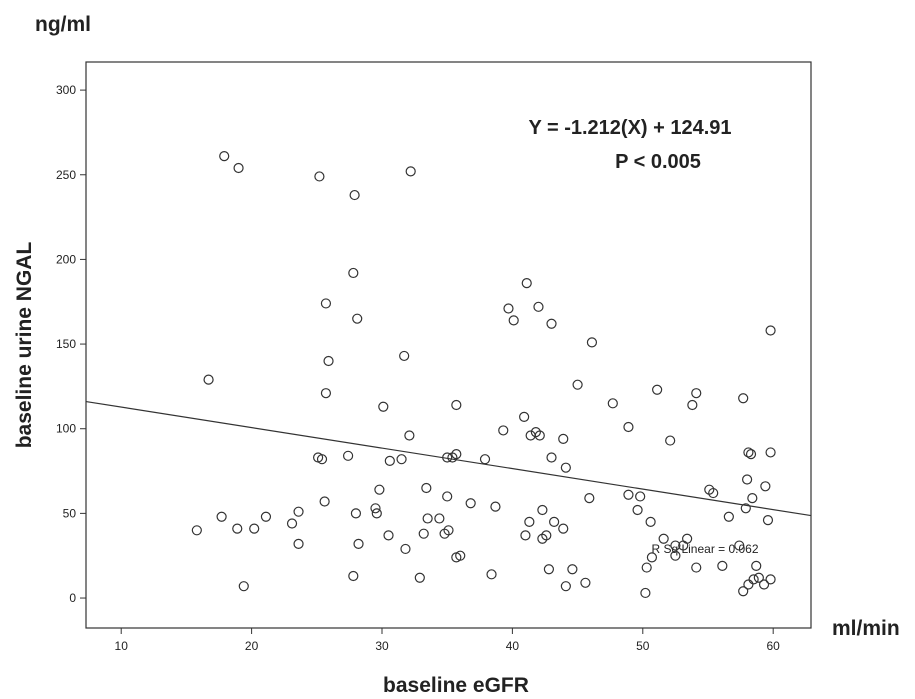  What do you see at coordinates (66, 259) in the screenshot?
I see `y-tick-label: 200` at bounding box center [66, 259].